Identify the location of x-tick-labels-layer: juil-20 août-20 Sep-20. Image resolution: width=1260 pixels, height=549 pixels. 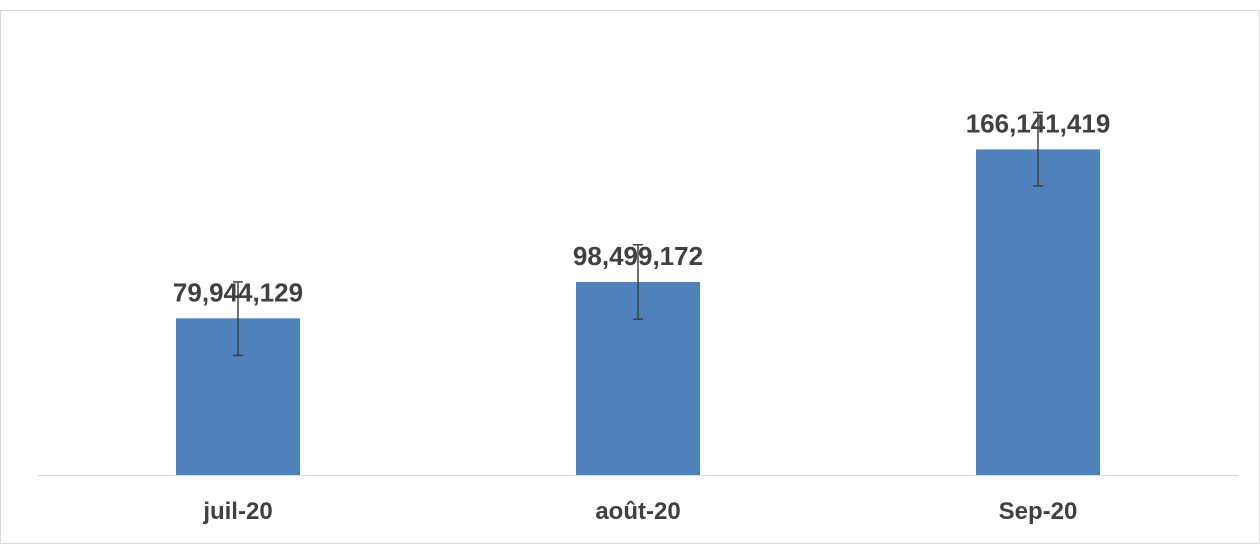
(639, 511).